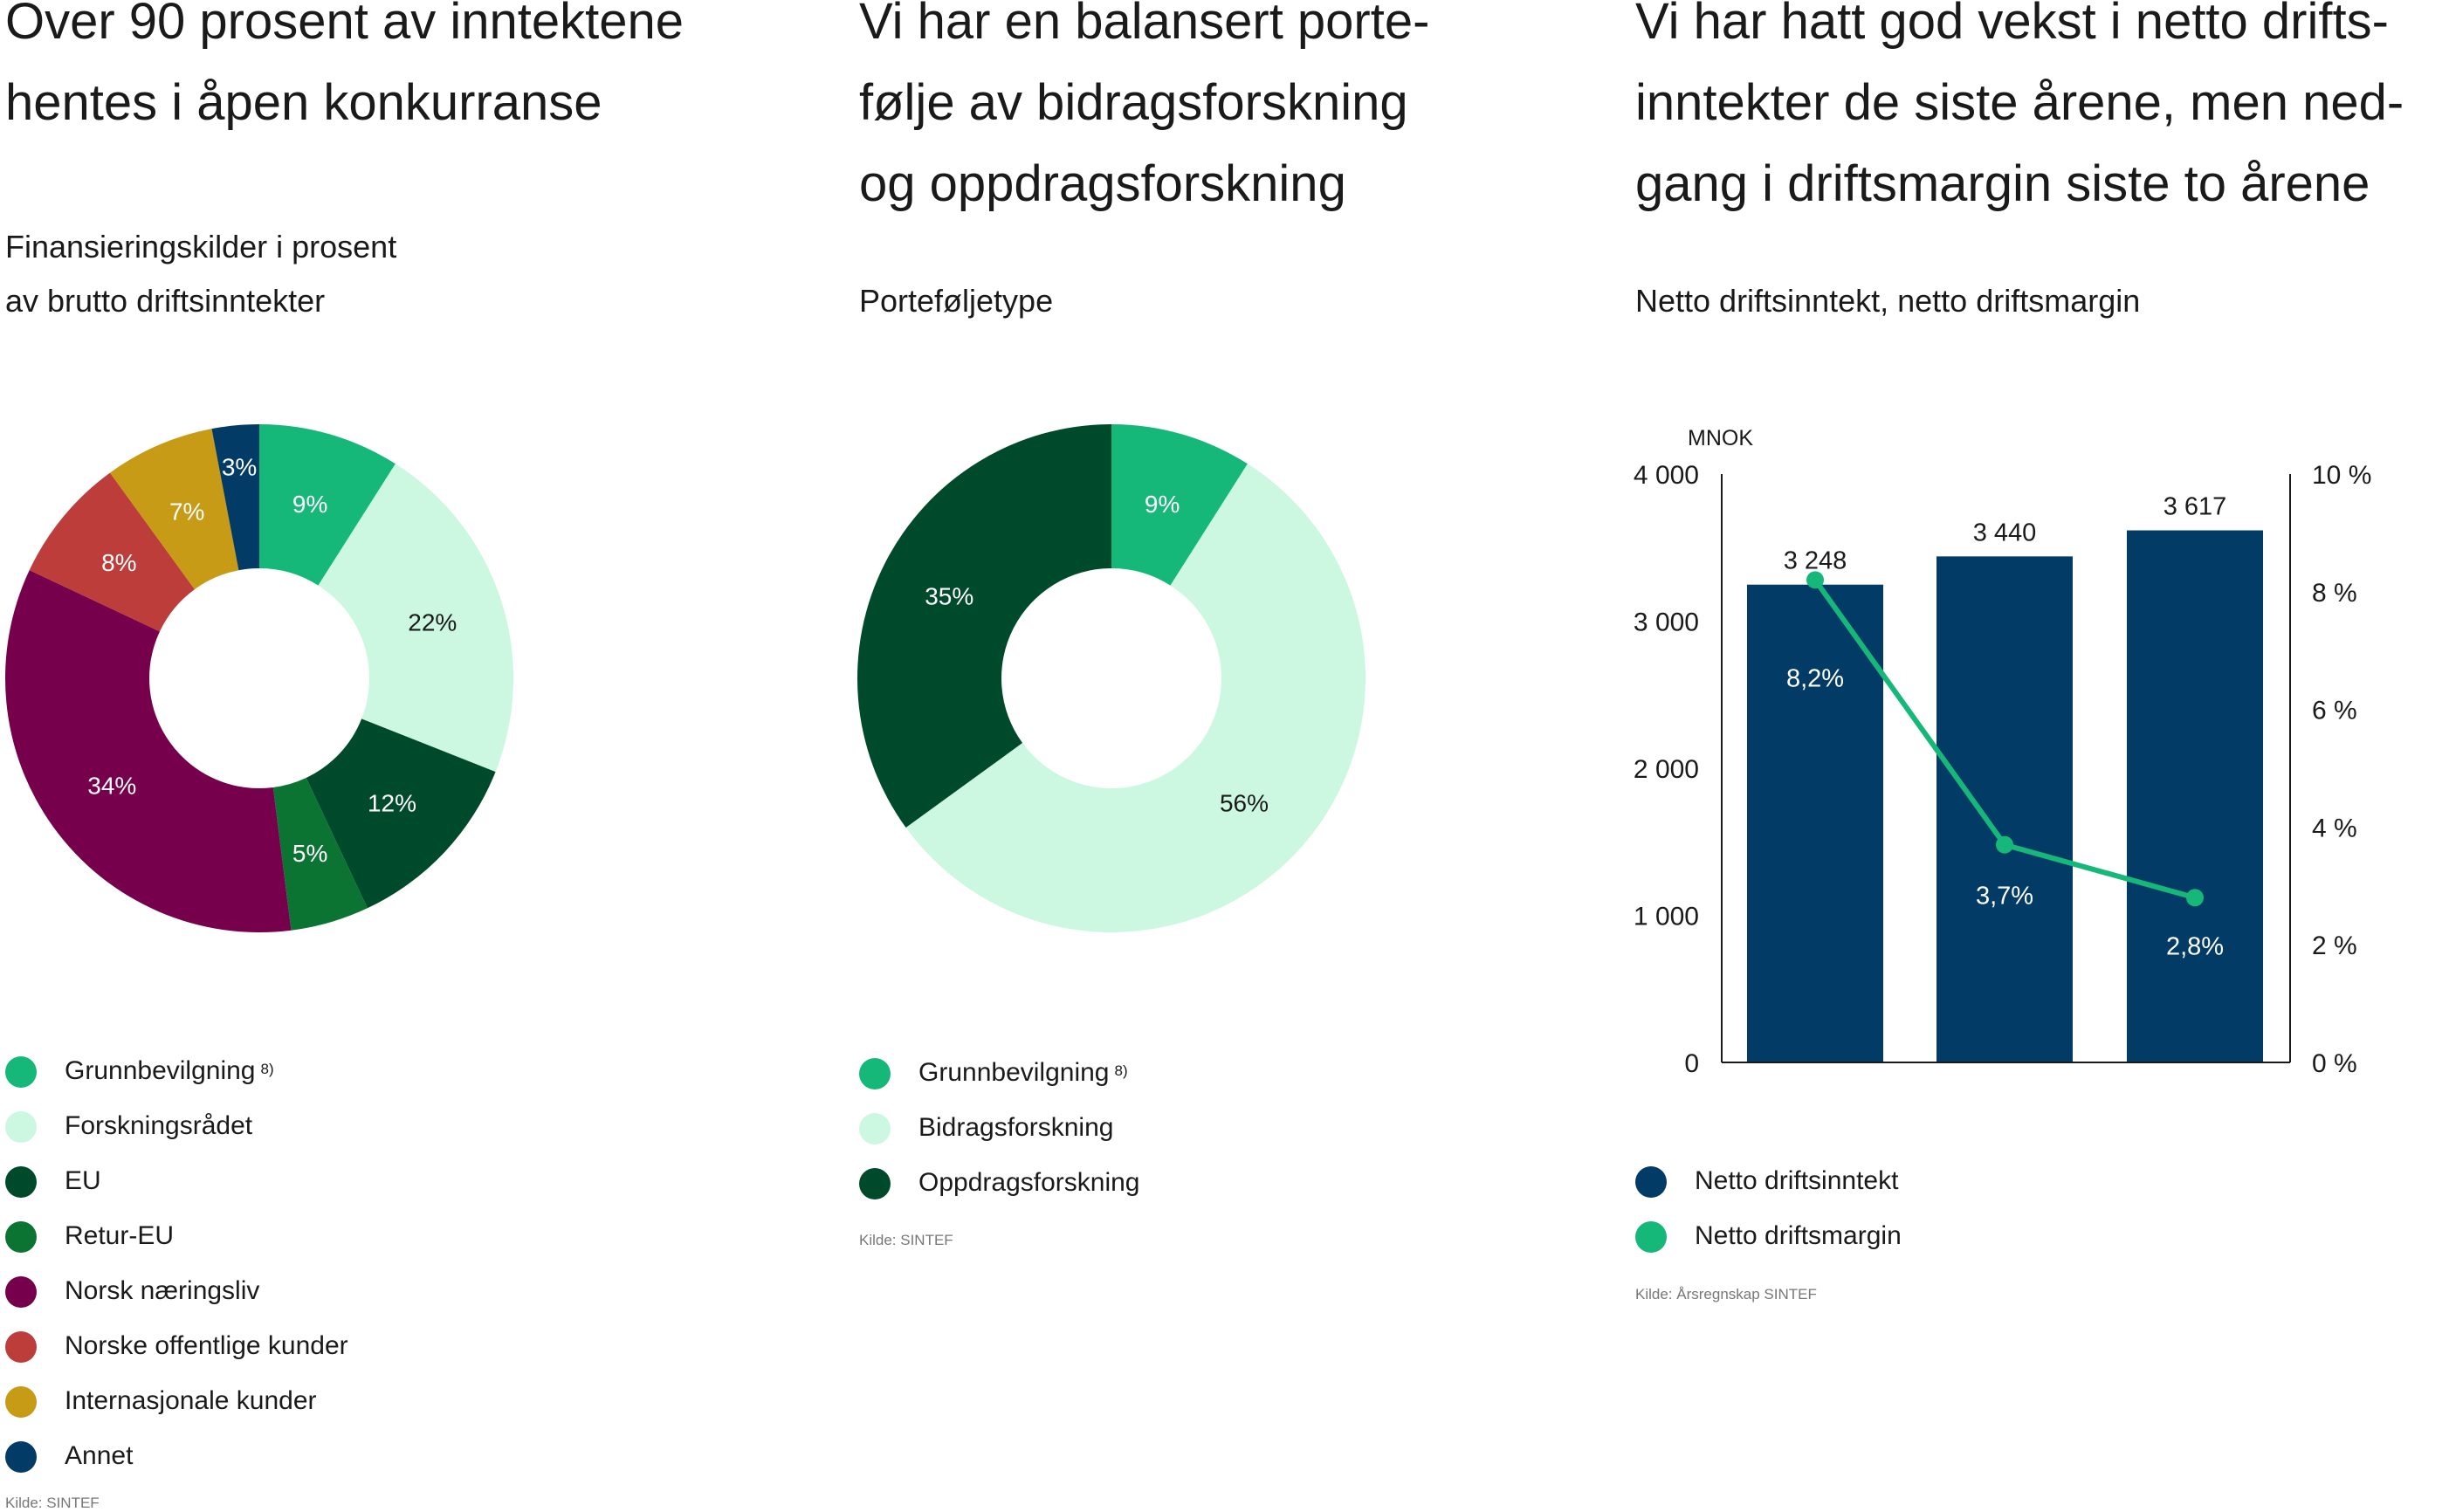 The image size is (2449, 1512). Describe the element at coordinates (1691, 1064) in the screenshot. I see `y-tick-label: 0` at that location.